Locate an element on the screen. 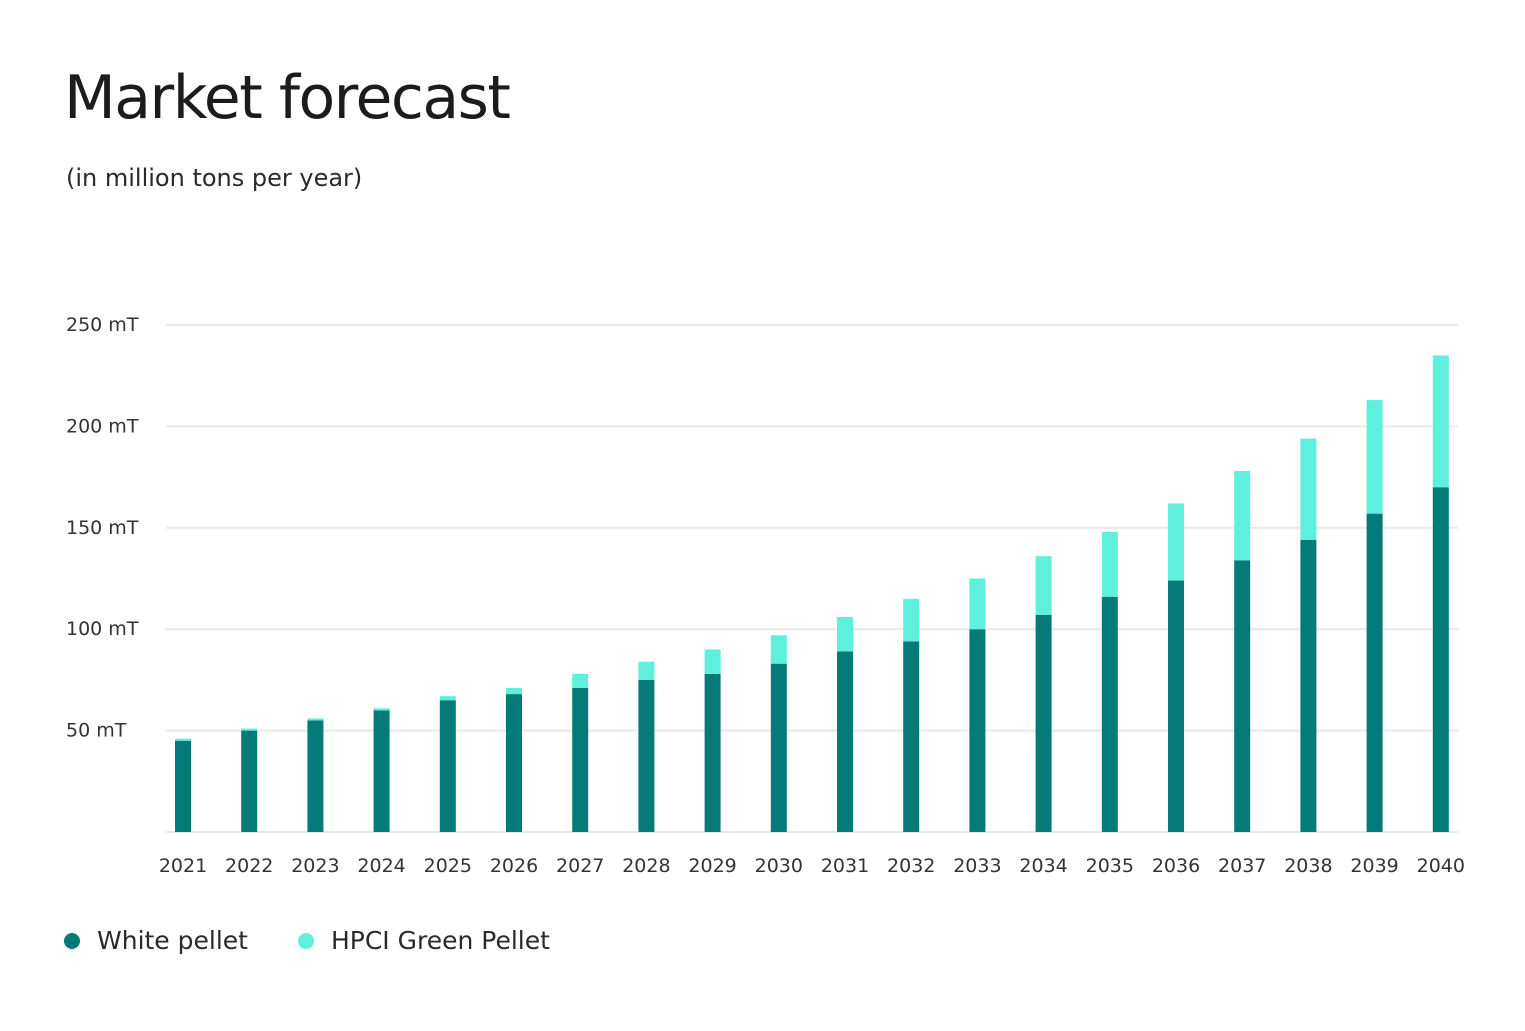  x-tick-label: 2036 is located at coordinates (1176, 866).